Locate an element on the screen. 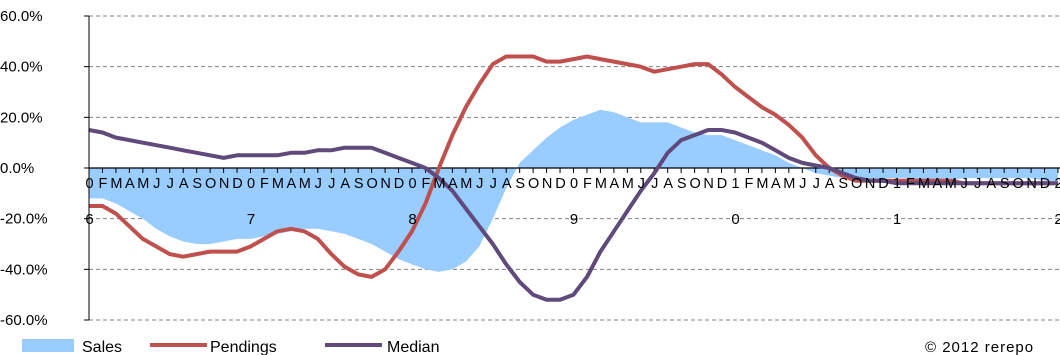 The height and width of the screenshot is (355, 1060). x-year-label: 1 is located at coordinates (897, 219).